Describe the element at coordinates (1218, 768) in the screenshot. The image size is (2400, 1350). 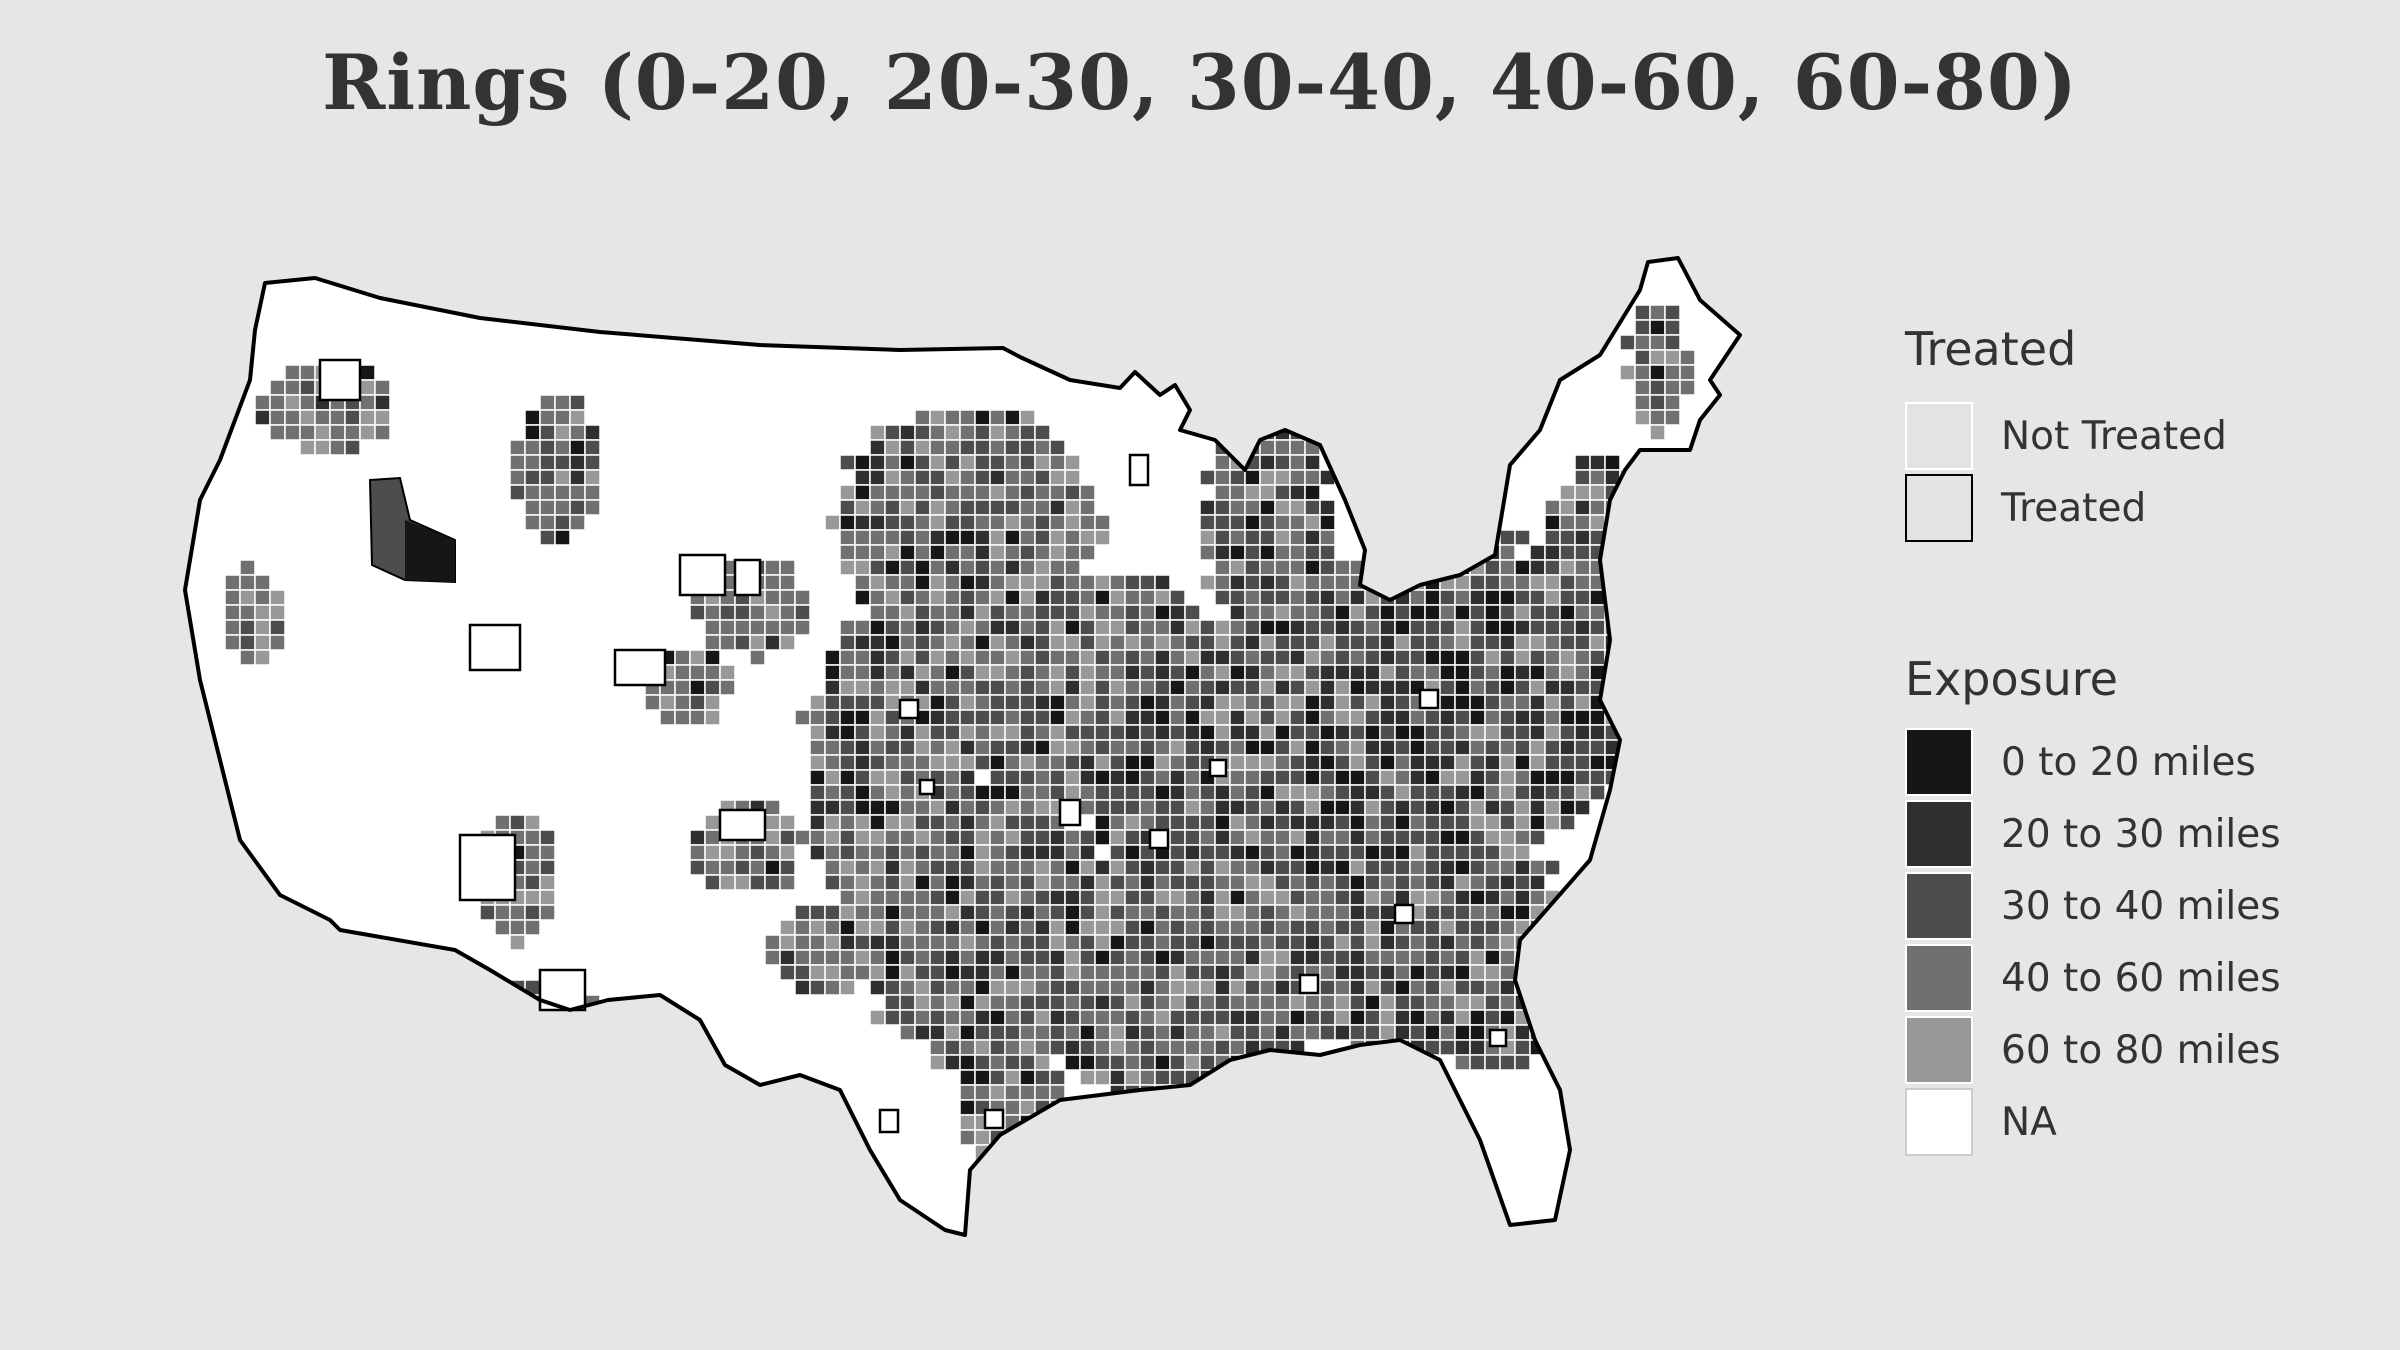
I see `treated-county` at that location.